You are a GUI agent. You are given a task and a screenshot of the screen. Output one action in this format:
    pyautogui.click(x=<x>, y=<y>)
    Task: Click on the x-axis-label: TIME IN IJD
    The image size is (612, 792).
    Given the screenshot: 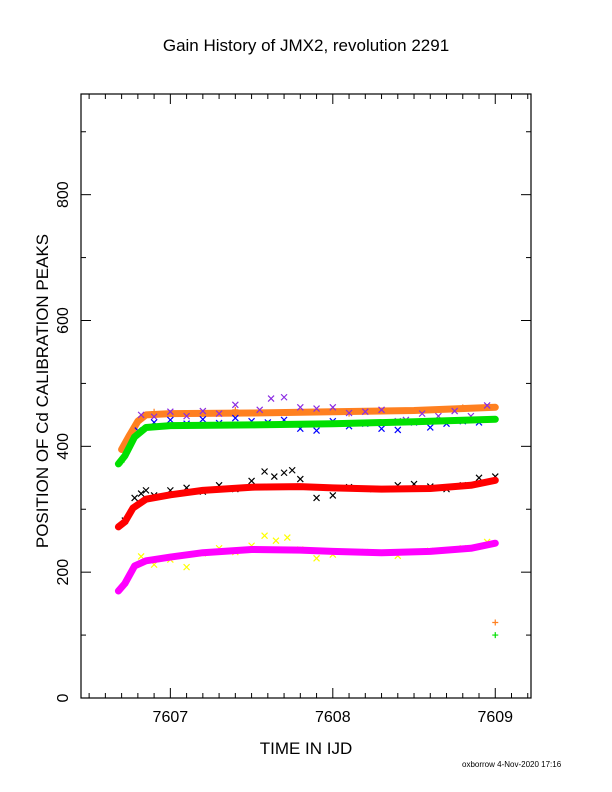 What is the action you would take?
    pyautogui.click(x=306, y=748)
    